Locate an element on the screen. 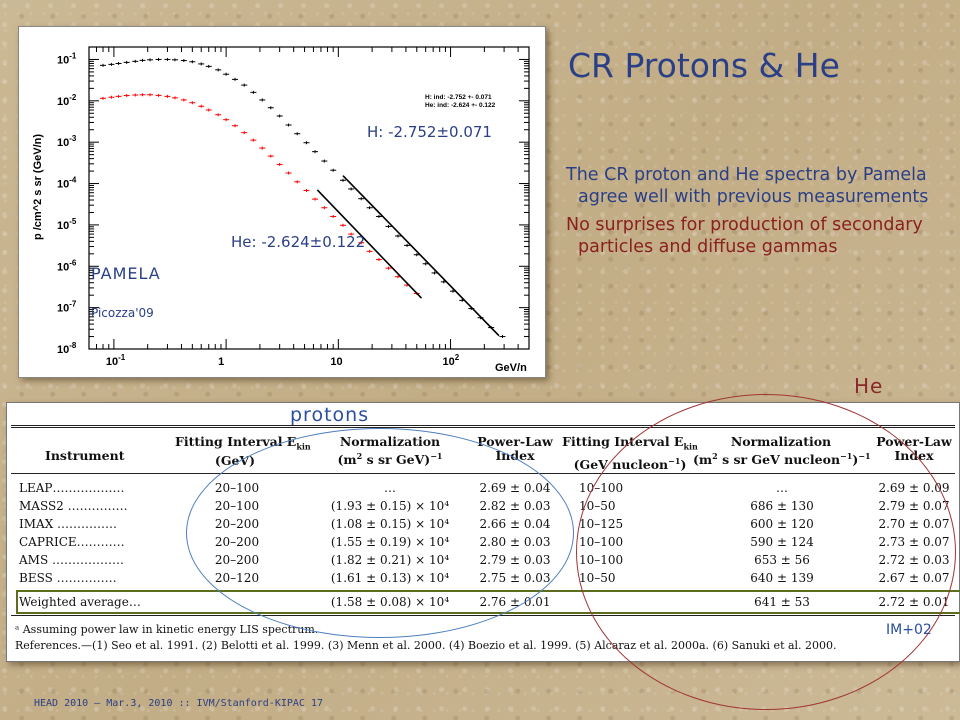  col-header-instrument: Instrument is located at coordinates (85, 455).